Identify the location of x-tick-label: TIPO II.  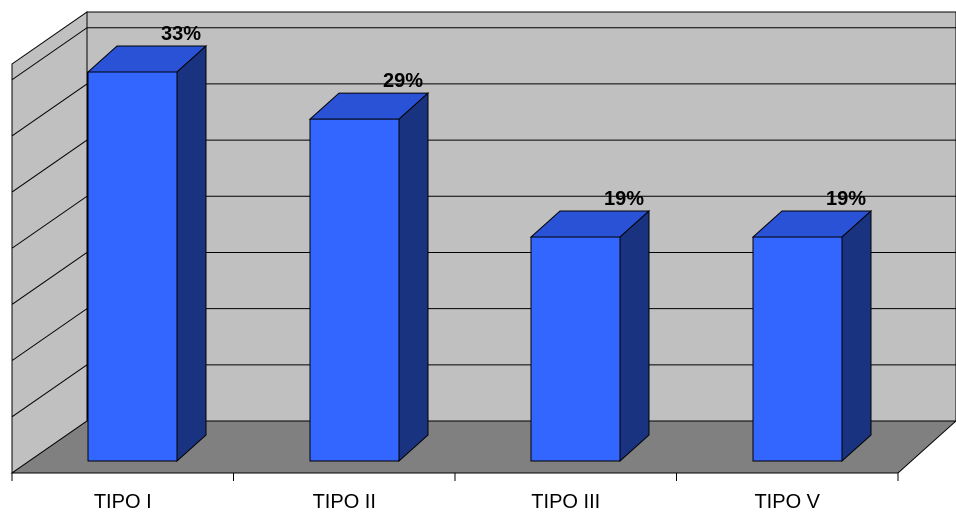
(344, 501).